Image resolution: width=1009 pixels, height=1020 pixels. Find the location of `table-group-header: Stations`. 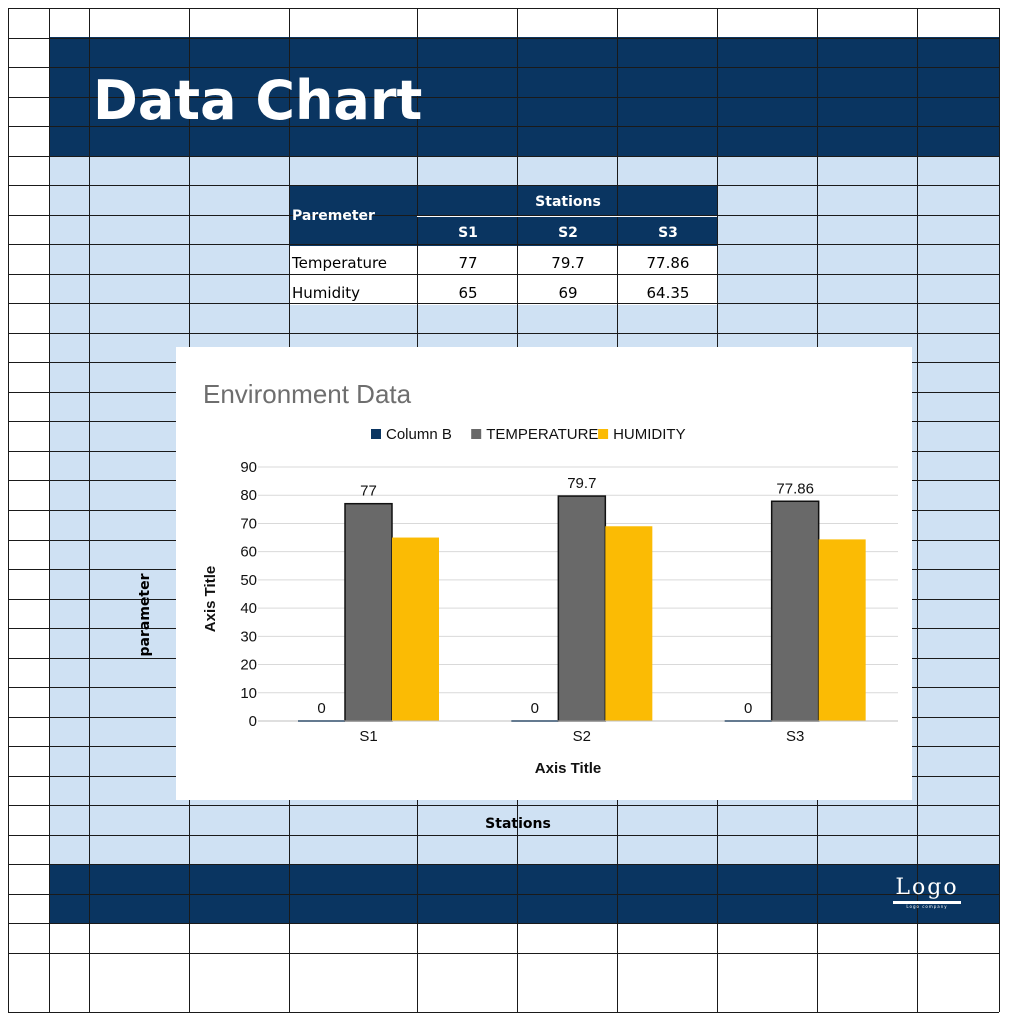

table-group-header: Stations is located at coordinates (568, 202).